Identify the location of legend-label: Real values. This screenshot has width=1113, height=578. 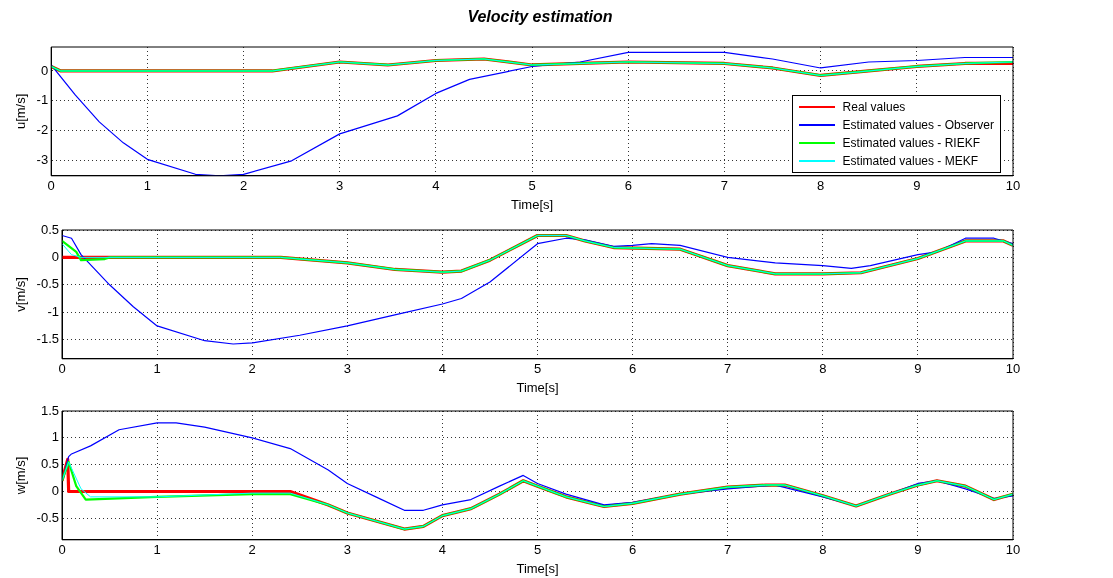
(874, 107).